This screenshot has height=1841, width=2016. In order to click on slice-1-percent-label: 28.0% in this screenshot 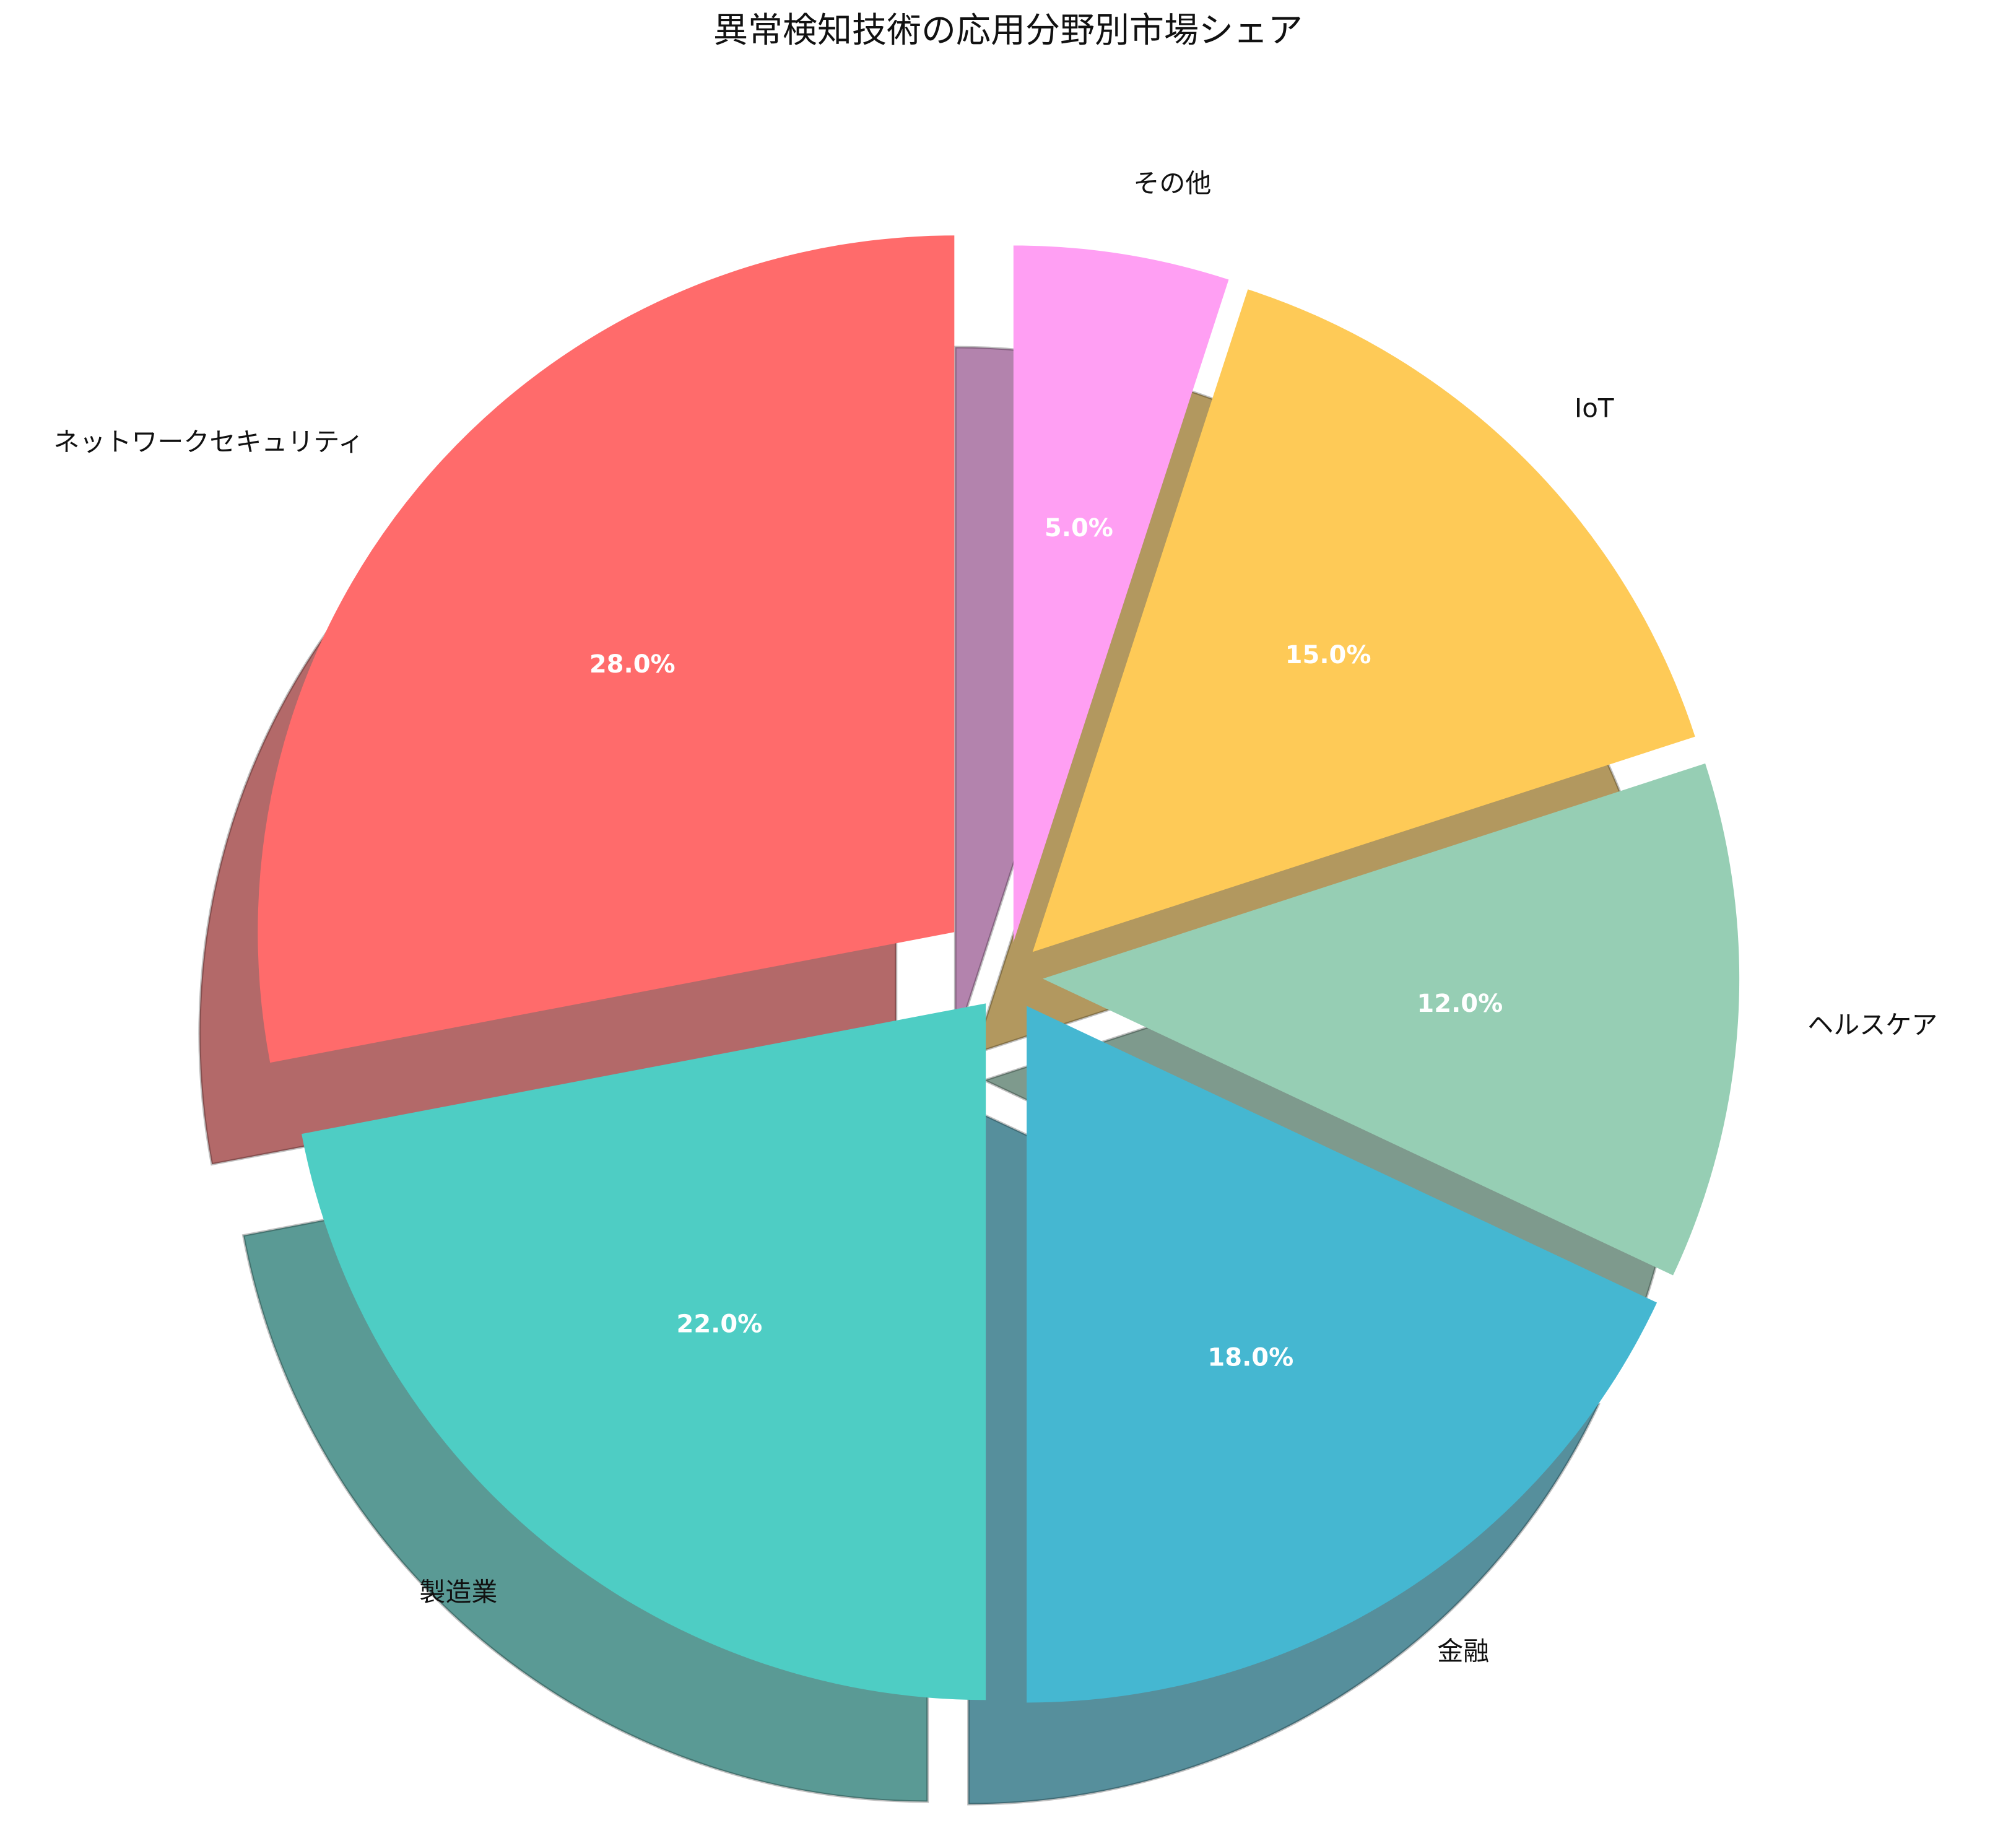, I will do `click(632, 665)`.